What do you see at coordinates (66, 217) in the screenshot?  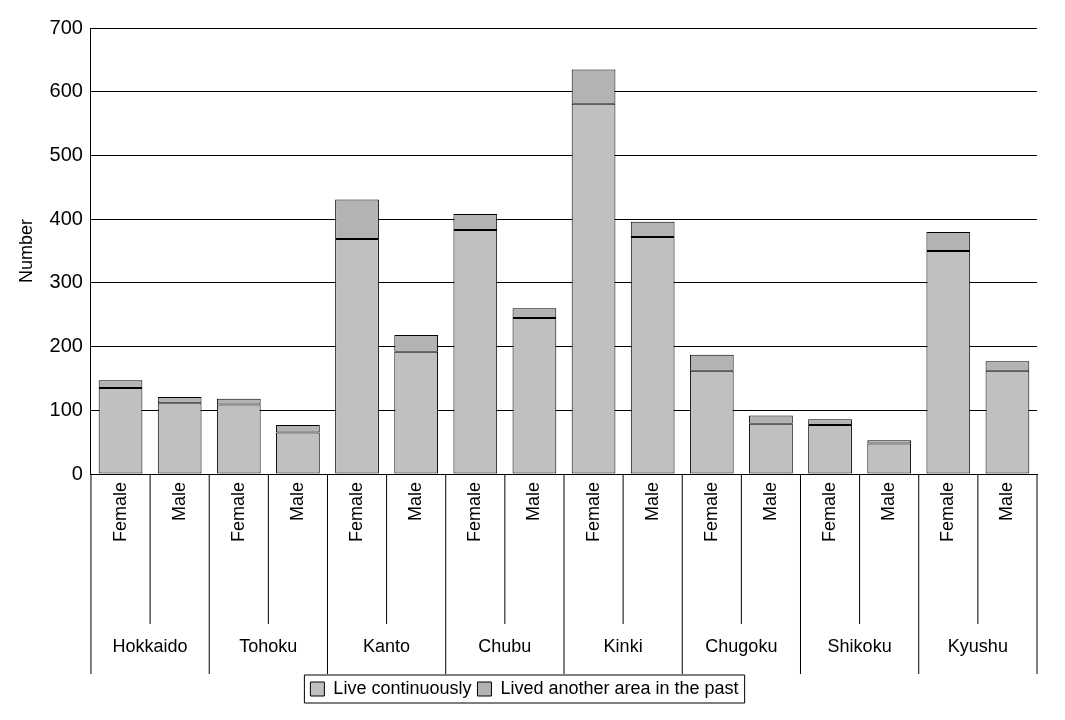 I see `y-tick-label: 400` at bounding box center [66, 217].